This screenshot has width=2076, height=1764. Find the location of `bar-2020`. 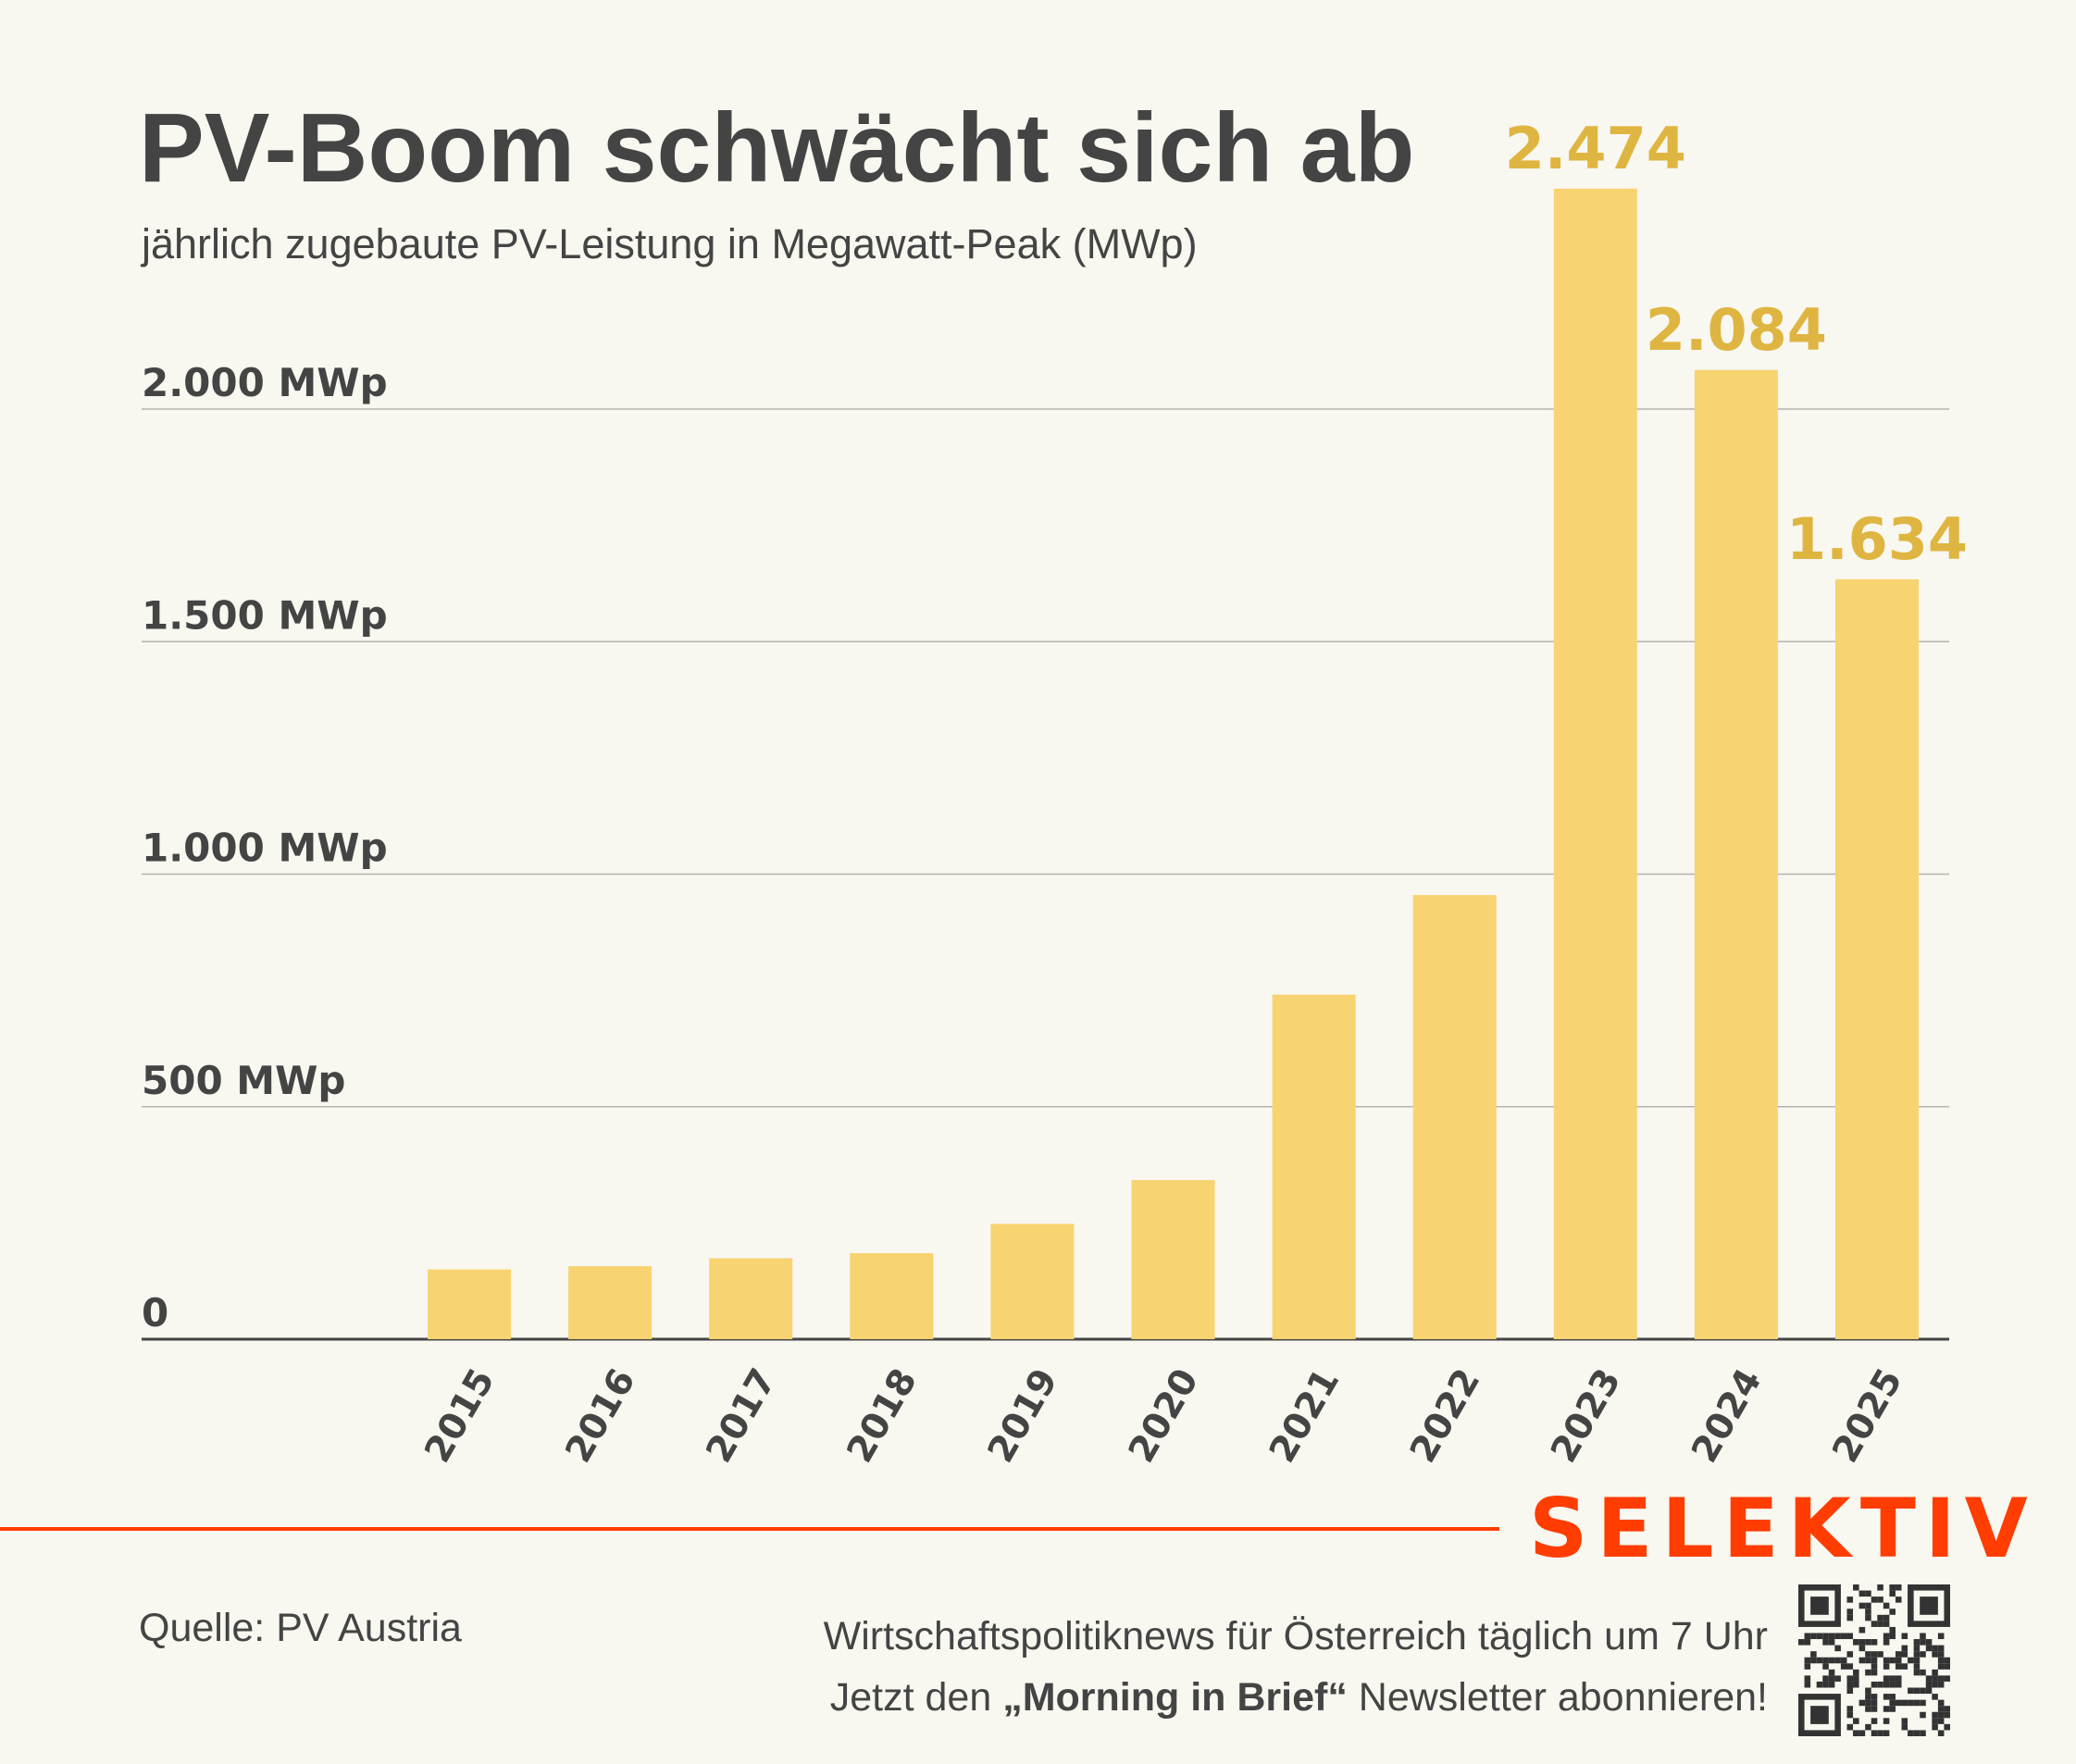

bar-2020 is located at coordinates (1173, 1259).